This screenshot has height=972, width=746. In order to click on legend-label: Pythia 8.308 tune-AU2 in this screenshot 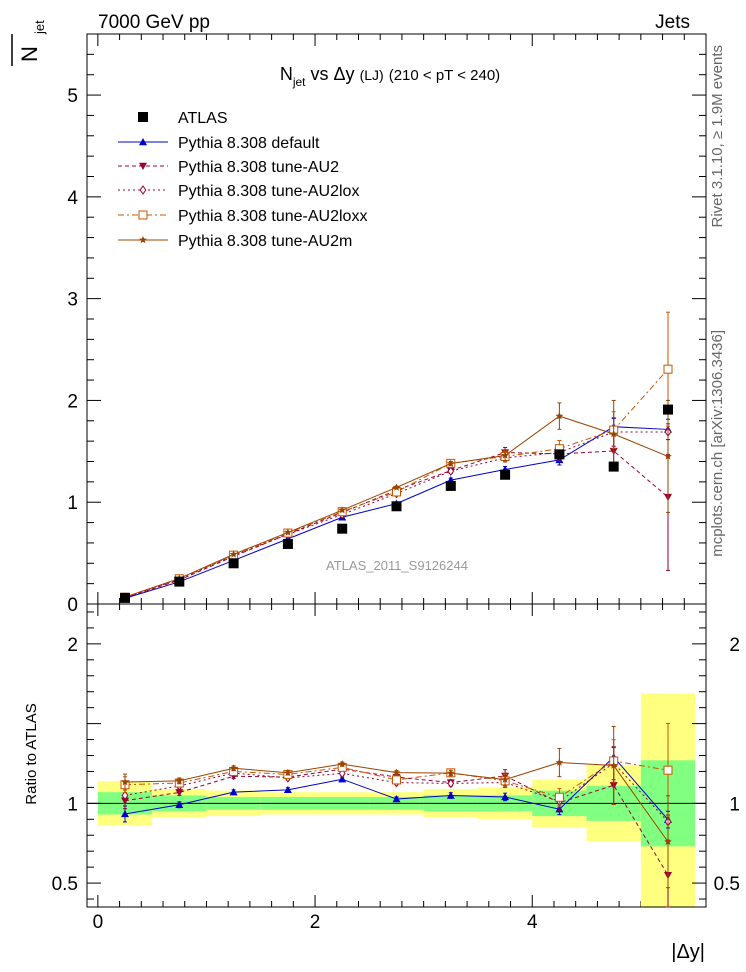, I will do `click(258, 167)`.